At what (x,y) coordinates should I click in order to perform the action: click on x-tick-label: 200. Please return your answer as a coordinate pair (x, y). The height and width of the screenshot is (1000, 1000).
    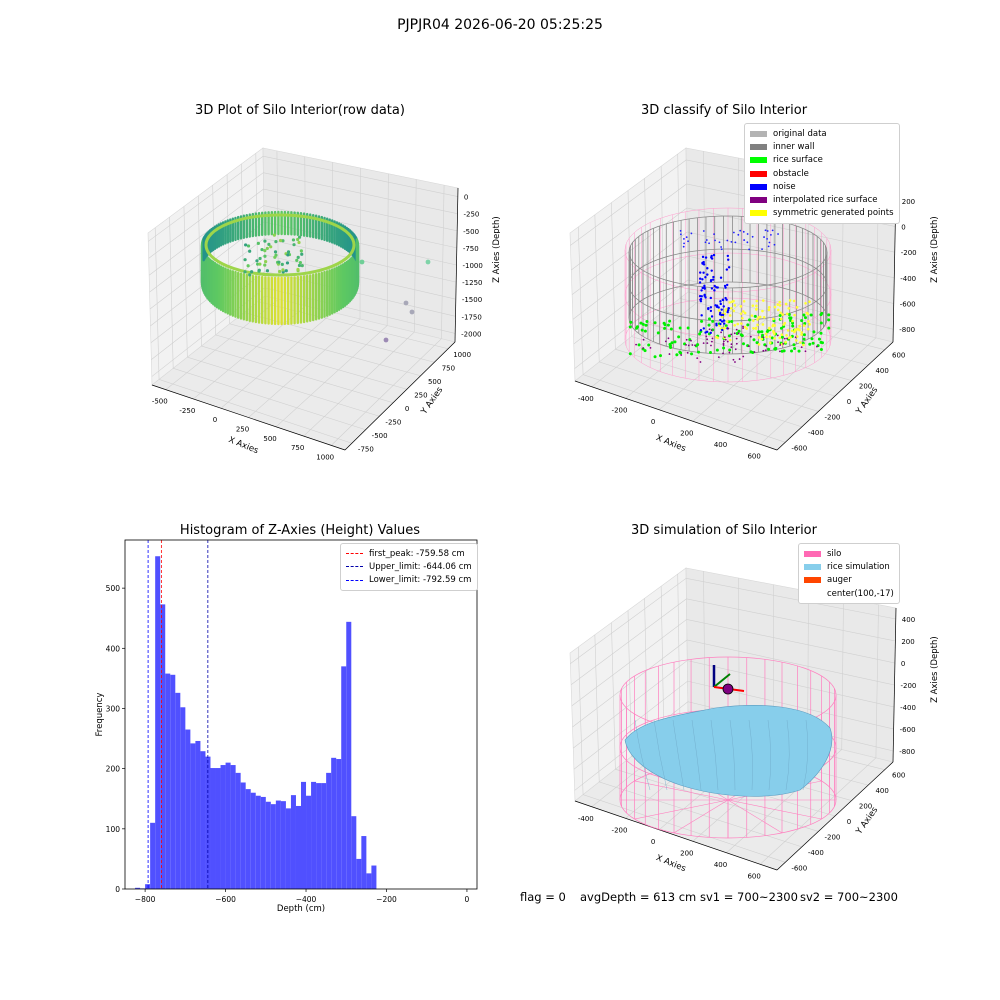
    Looking at the image, I should click on (686, 853).